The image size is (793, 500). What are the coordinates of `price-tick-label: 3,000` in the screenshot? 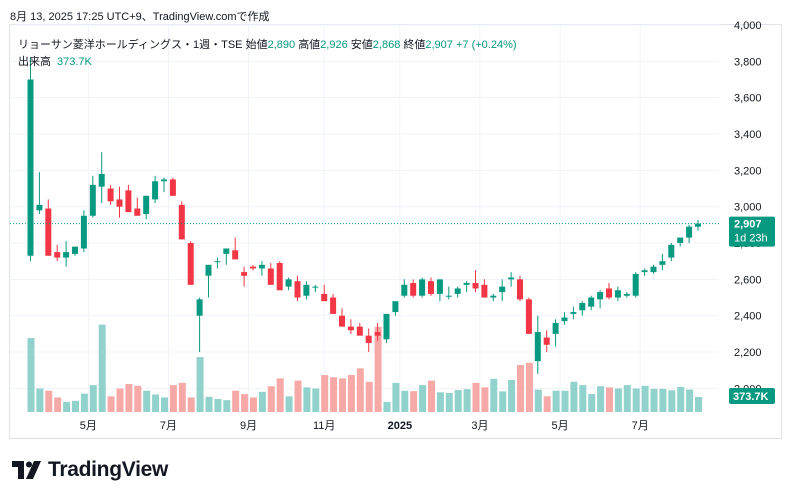 It's located at (748, 208).